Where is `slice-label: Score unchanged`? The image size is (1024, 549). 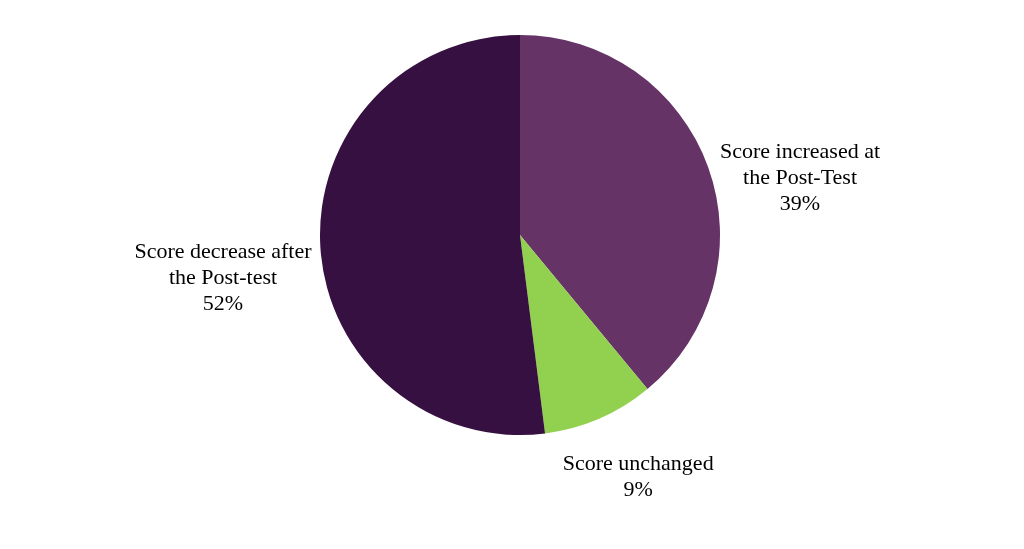 slice-label: Score unchanged is located at coordinates (638, 462).